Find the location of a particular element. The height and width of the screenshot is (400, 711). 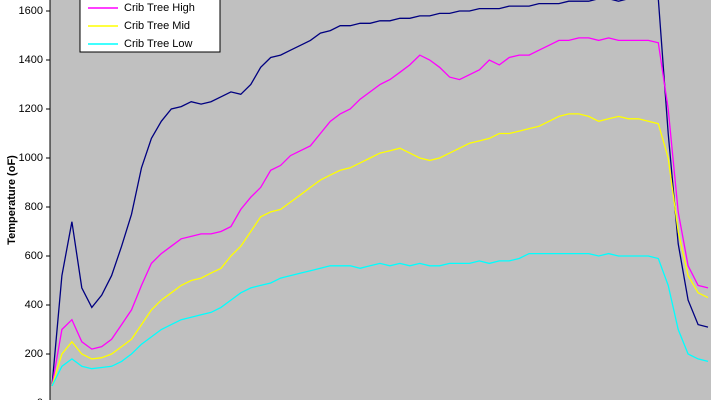

y-axis-title: Temperature (oF) is located at coordinates (12, 200).